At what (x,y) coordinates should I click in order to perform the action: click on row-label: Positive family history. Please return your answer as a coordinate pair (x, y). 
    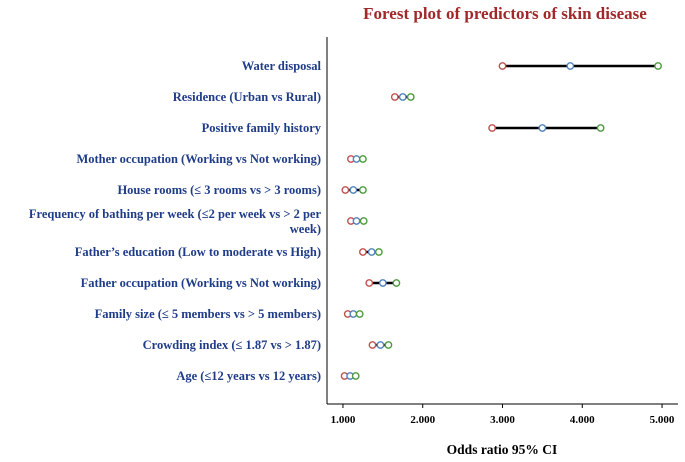
    Looking at the image, I should click on (262, 128).